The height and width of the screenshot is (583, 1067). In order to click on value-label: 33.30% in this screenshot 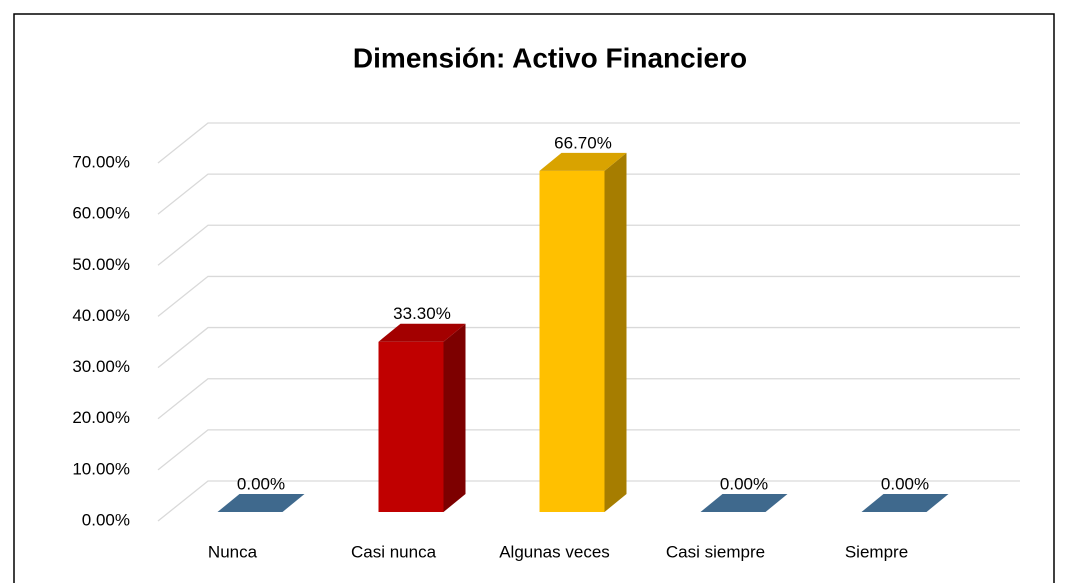, I will do `click(422, 313)`.